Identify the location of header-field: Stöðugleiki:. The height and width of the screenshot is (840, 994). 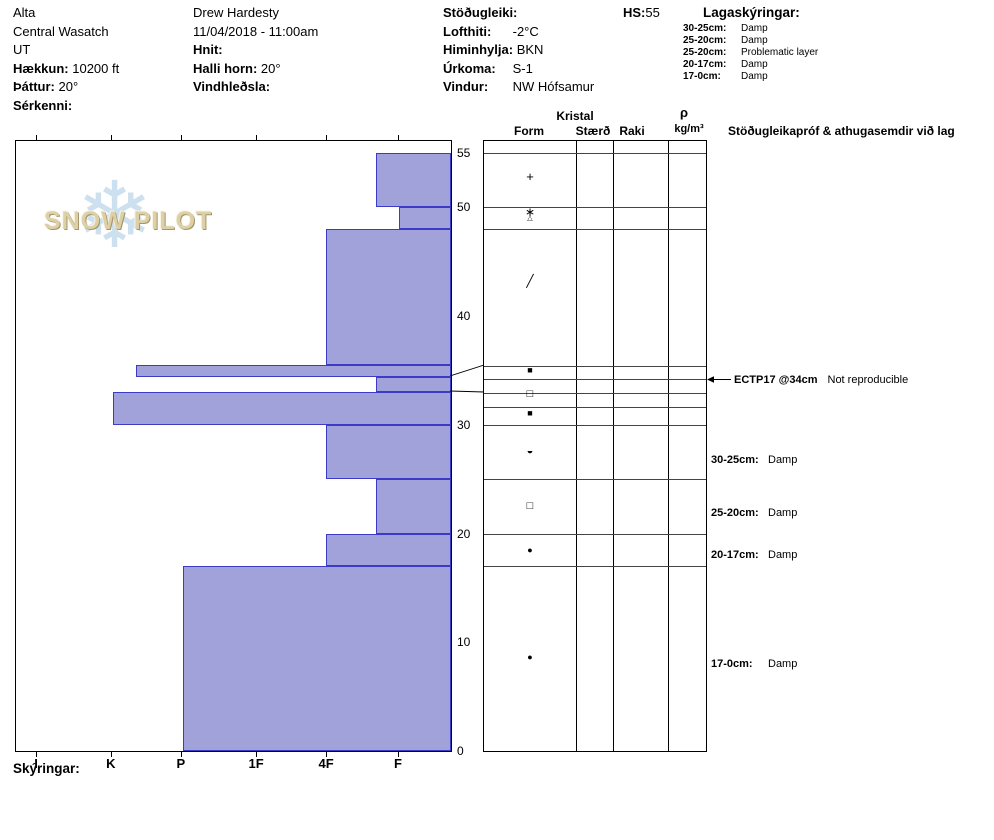
(518, 13).